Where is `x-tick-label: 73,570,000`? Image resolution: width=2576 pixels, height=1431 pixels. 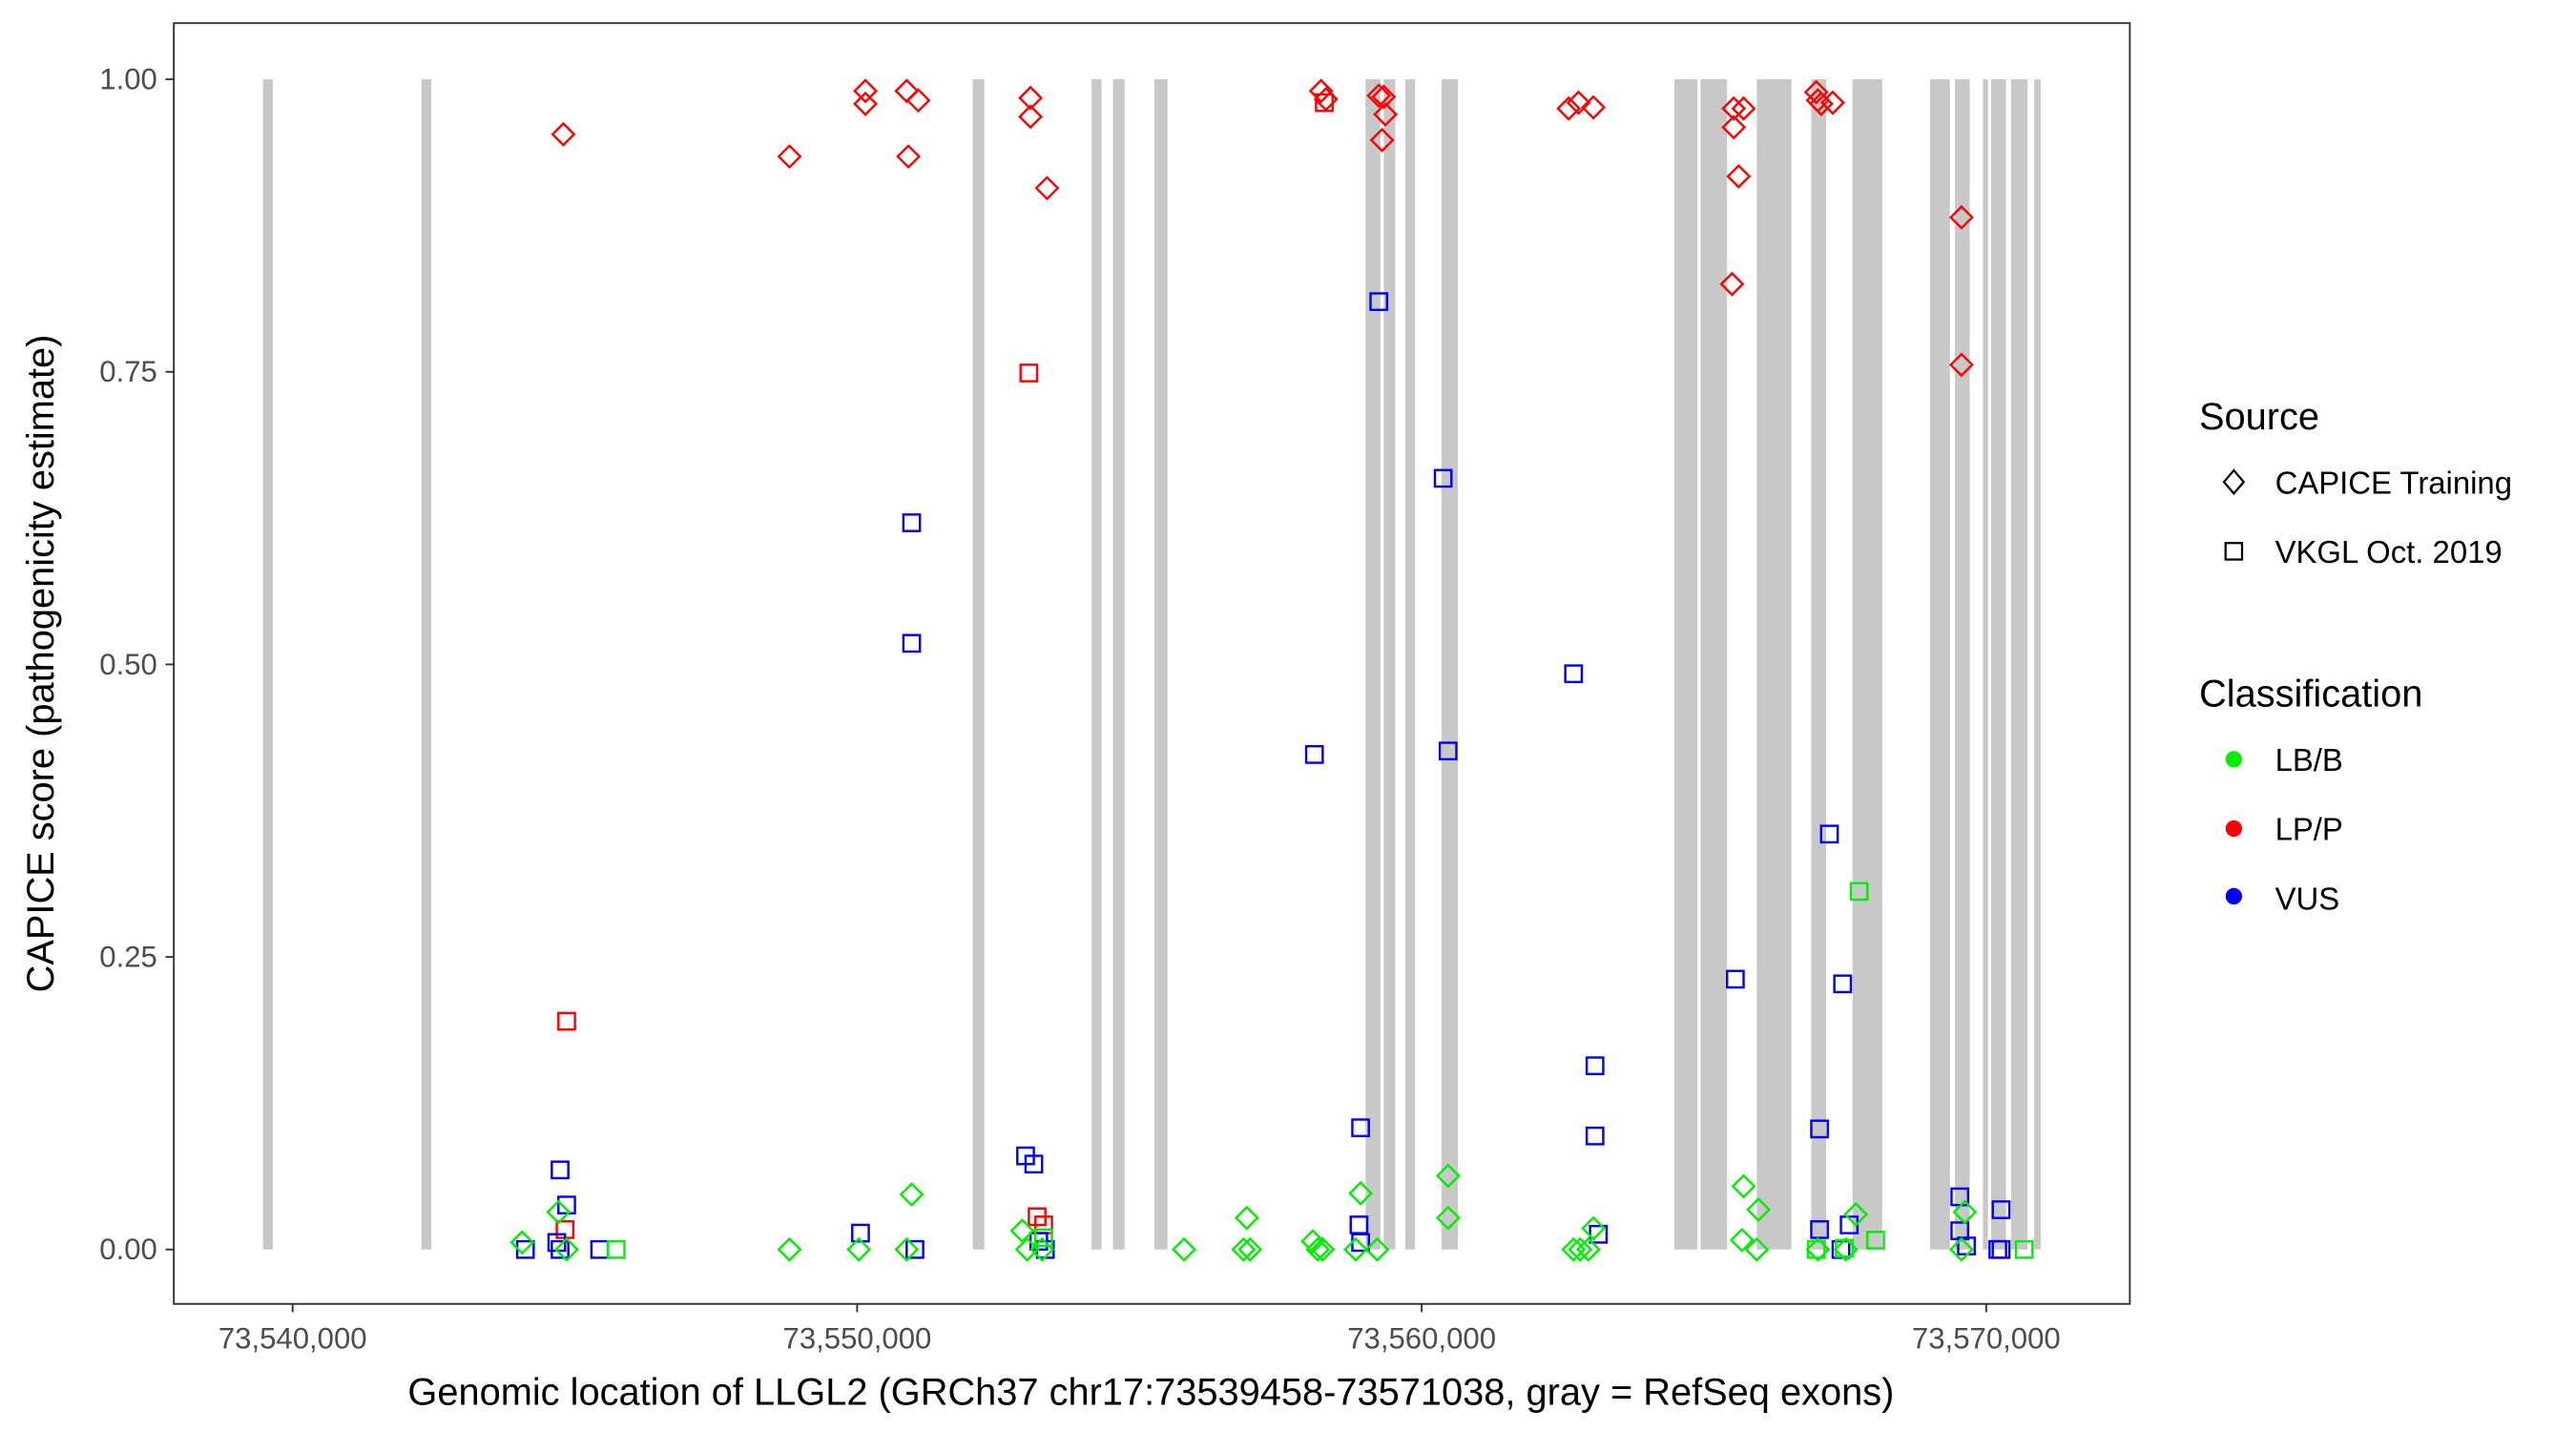 x-tick-label: 73,570,000 is located at coordinates (1986, 1338).